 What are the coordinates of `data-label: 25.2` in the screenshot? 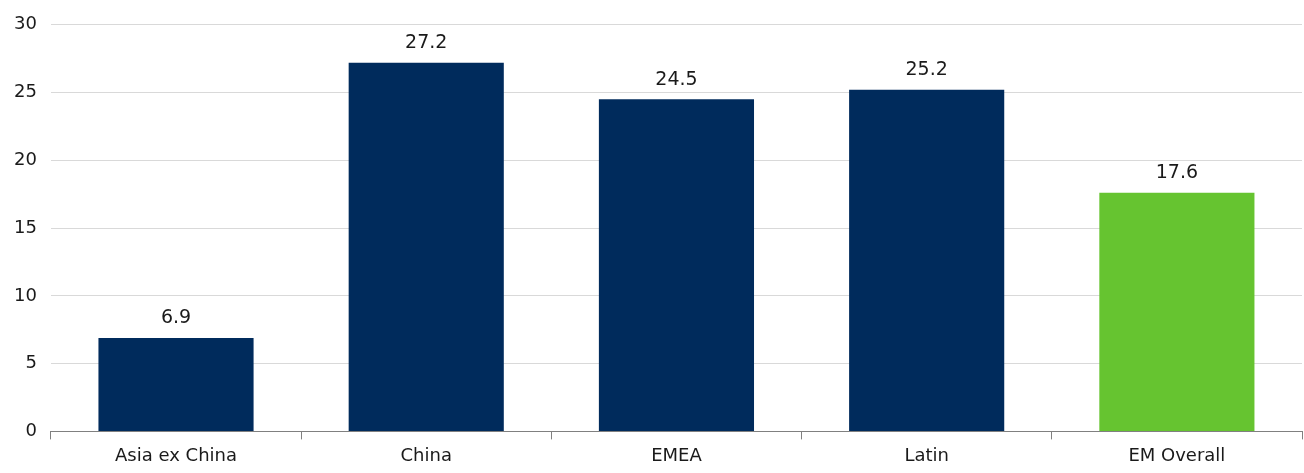 It's located at (926, 68).